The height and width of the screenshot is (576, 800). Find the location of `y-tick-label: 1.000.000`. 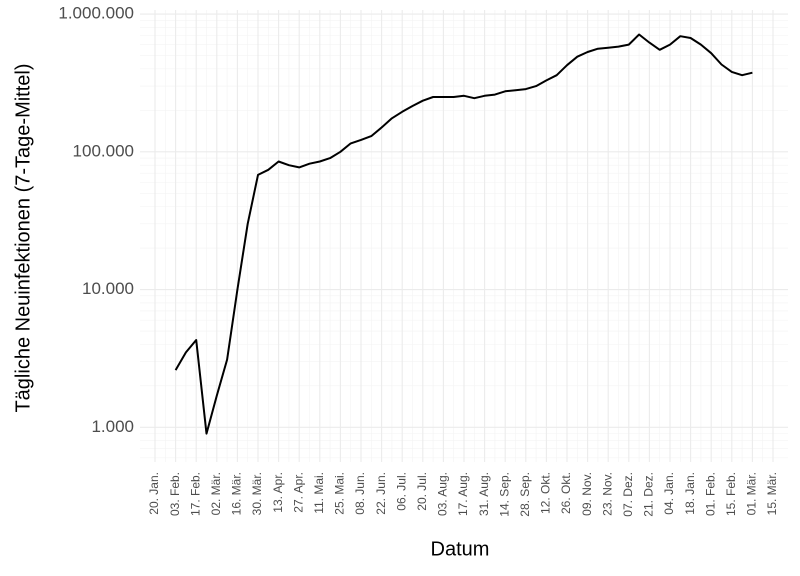

y-tick-label: 1.000.000 is located at coordinates (96, 13).